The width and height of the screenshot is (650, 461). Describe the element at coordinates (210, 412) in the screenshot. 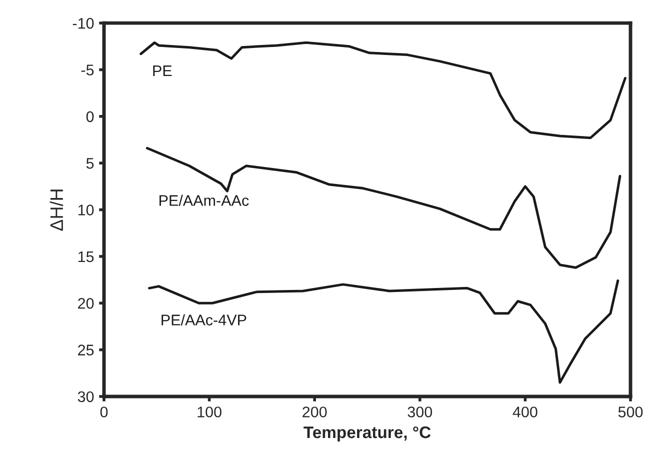

I see `x-tick-label: 100` at that location.